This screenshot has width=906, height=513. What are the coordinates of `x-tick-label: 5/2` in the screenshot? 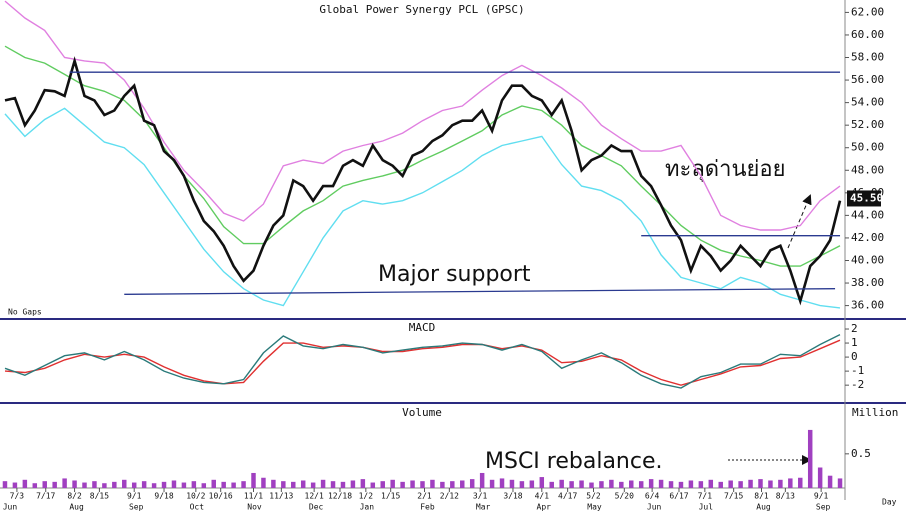 It's located at (593, 496).